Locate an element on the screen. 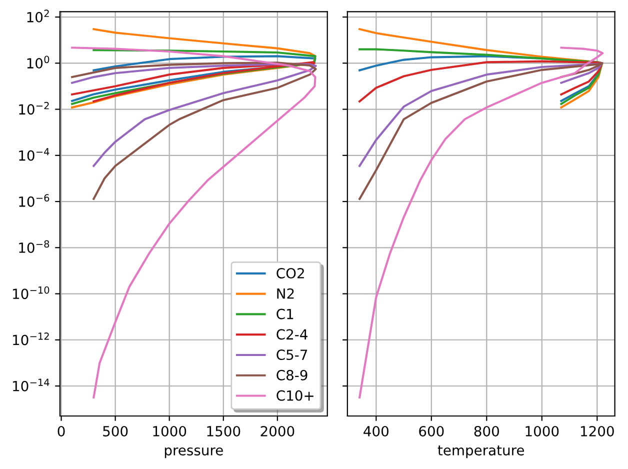 Image resolution: width=628 pixels, height=469 pixels. y-tick-label: 10$^{0}$ is located at coordinates (38, 62).